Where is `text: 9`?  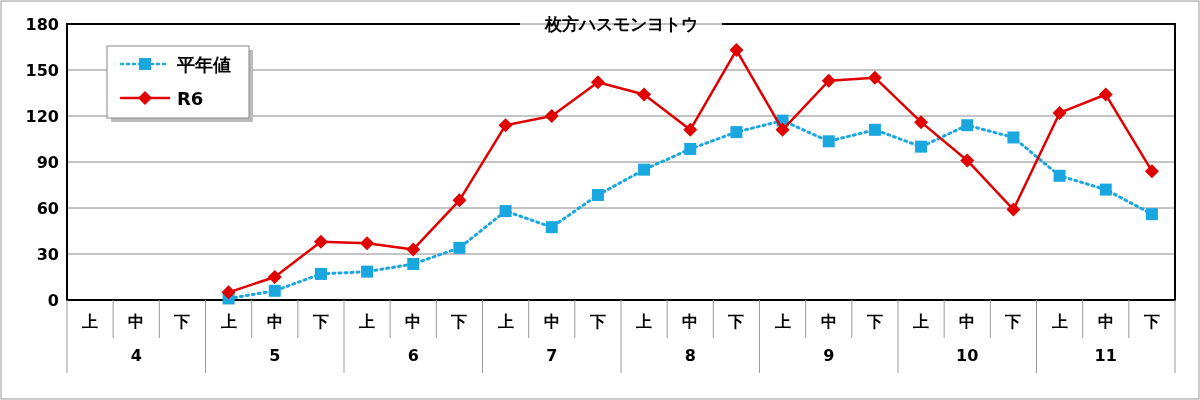 text: 9 is located at coordinates (829, 355).